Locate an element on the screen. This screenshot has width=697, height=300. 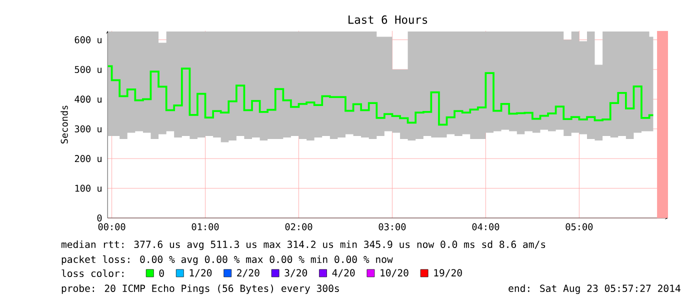
y-tick-label: 600 u is located at coordinates (88, 40).